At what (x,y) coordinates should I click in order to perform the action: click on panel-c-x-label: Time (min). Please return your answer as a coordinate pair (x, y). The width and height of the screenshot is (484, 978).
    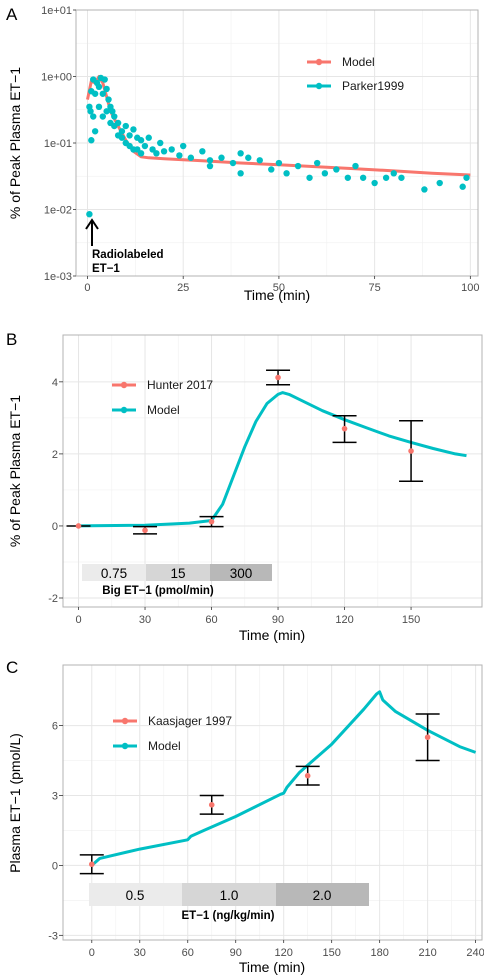
    Looking at the image, I should click on (272, 967).